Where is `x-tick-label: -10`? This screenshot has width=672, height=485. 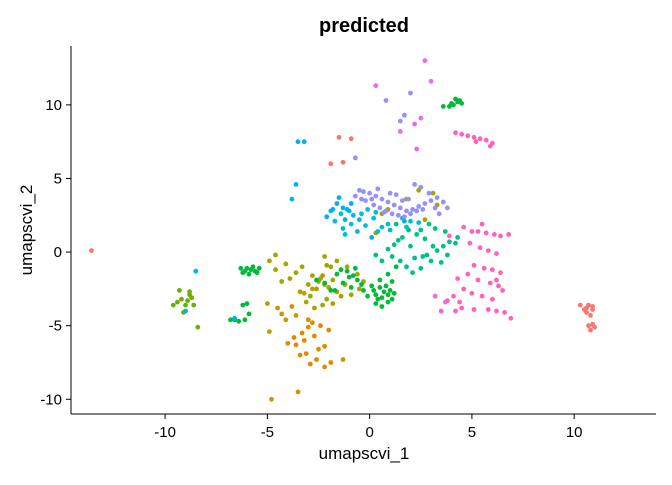 x-tick-label: -10 is located at coordinates (165, 432).